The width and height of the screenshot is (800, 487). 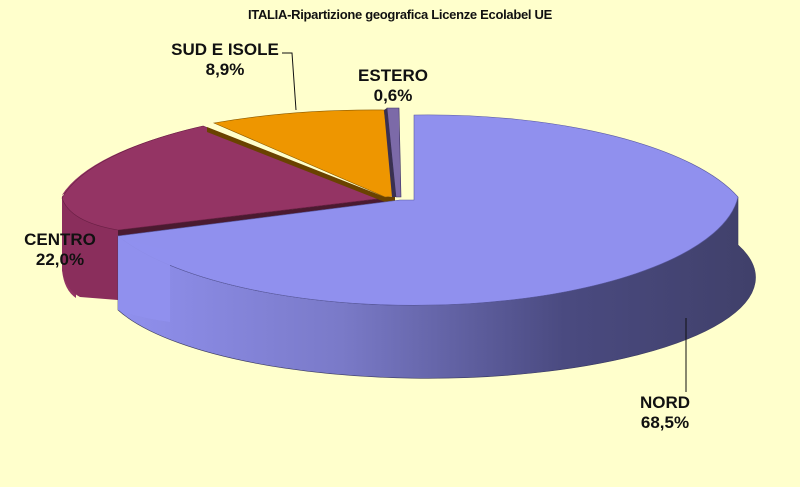 What do you see at coordinates (225, 59) in the screenshot?
I see `label-sud-e-isole: SUD E ISOLE 8,9%` at bounding box center [225, 59].